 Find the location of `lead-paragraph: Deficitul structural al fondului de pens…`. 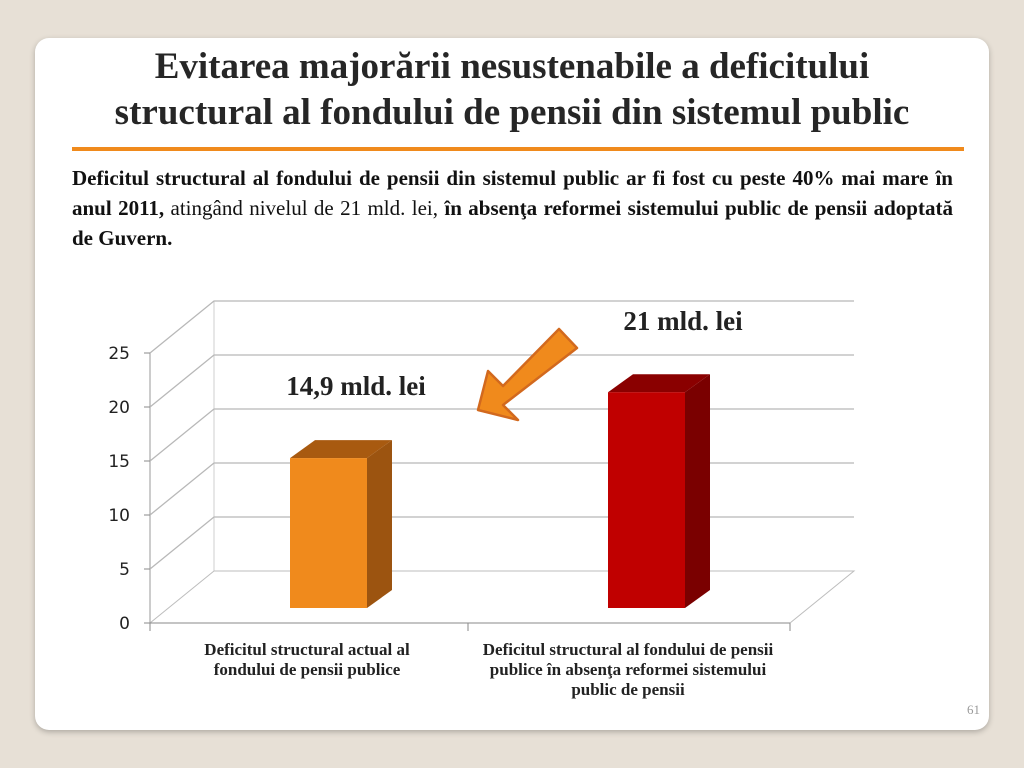

lead-paragraph: Deficitul structural al fondului de pens… is located at coordinates (512, 208).